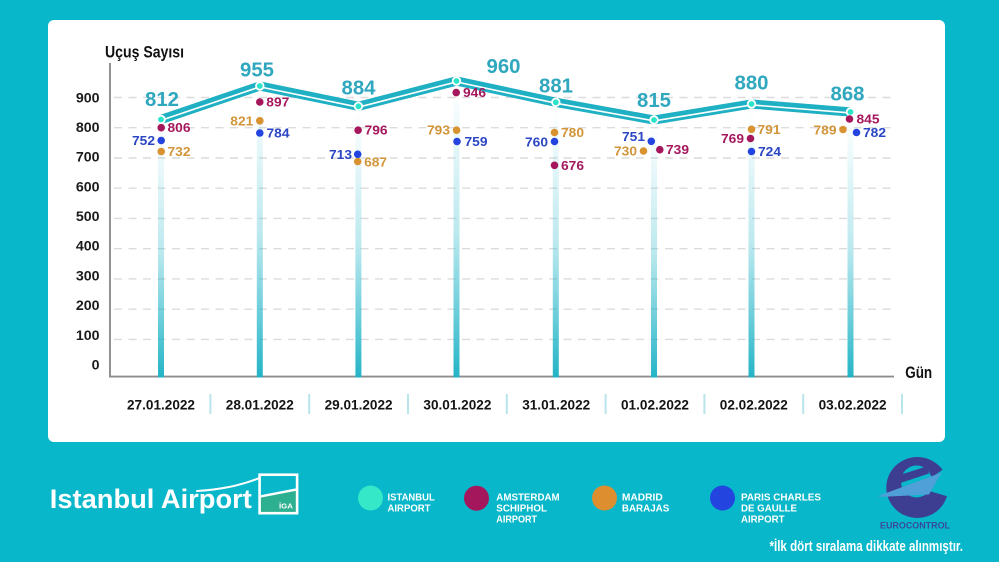 This screenshot has width=999, height=562. What do you see at coordinates (144, 53) in the screenshot?
I see `svg-text: Uçuş Sayısı` at bounding box center [144, 53].